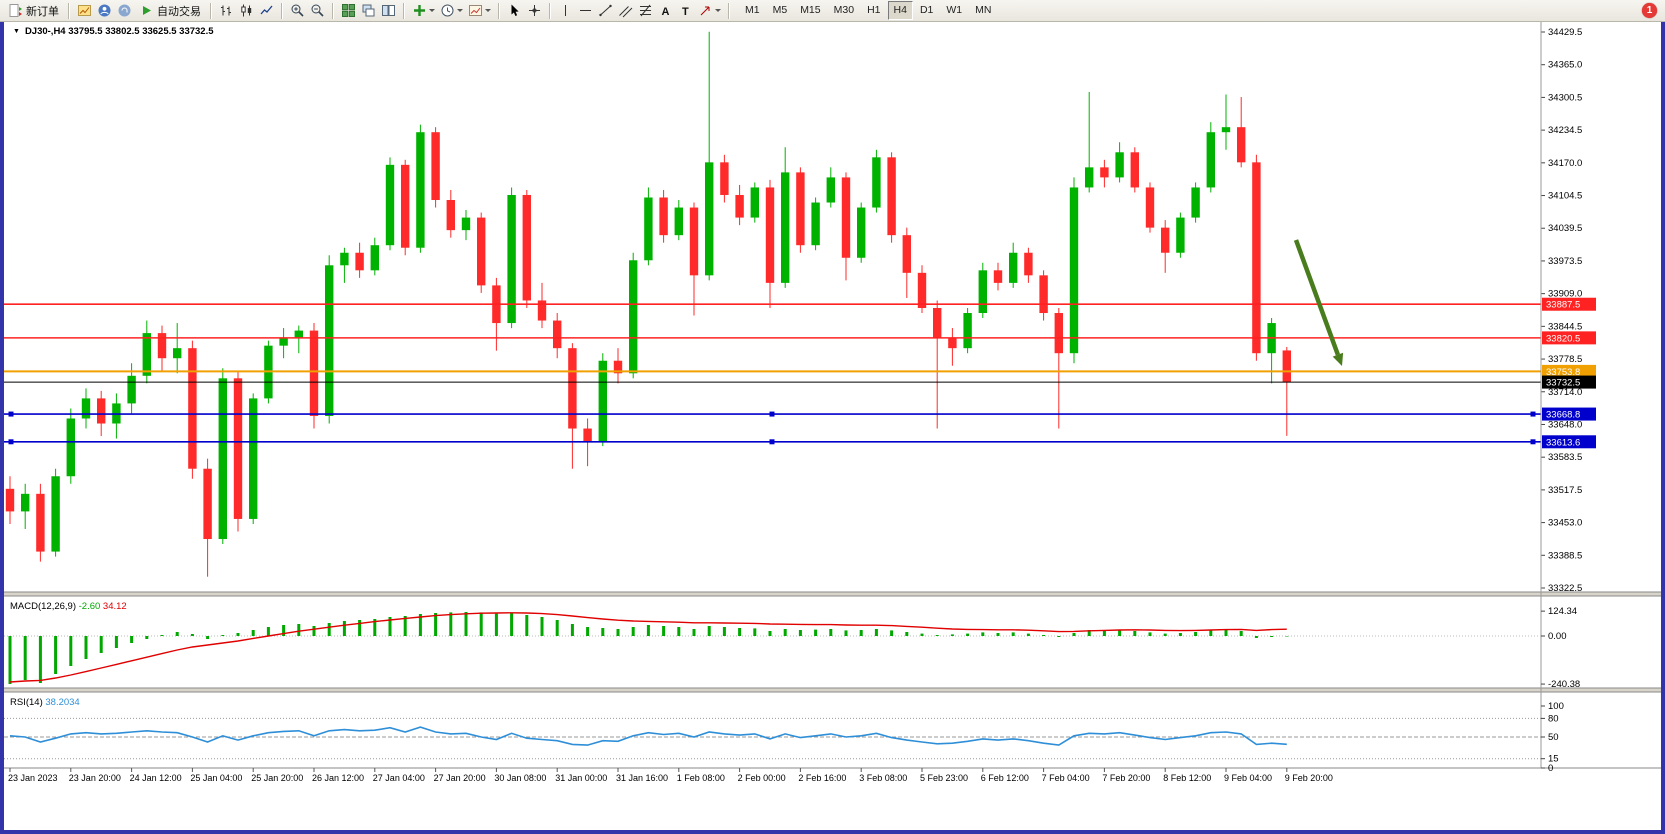  Describe the element at coordinates (460, 778) in the screenshot. I see `svg-text: 27 Jan 20:00` at that location.